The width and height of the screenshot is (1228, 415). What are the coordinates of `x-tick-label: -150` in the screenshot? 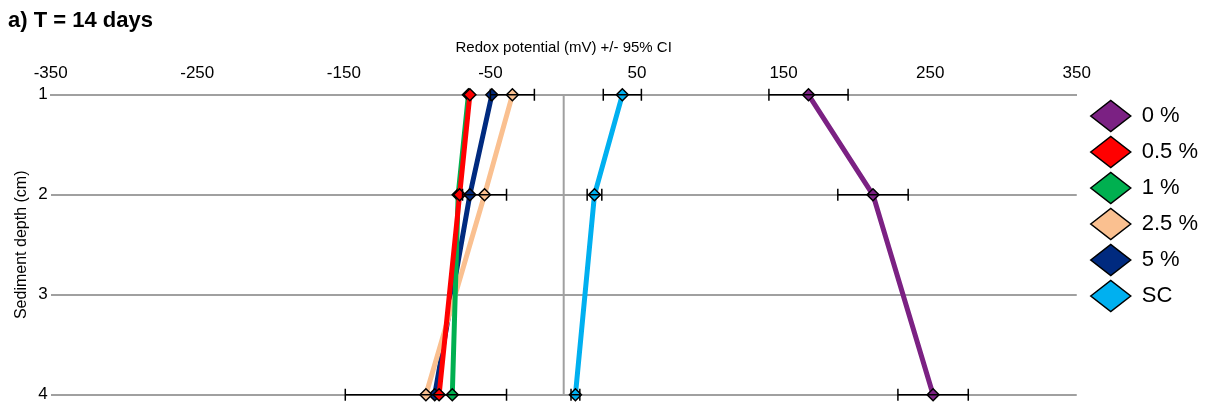 It's located at (343, 73).